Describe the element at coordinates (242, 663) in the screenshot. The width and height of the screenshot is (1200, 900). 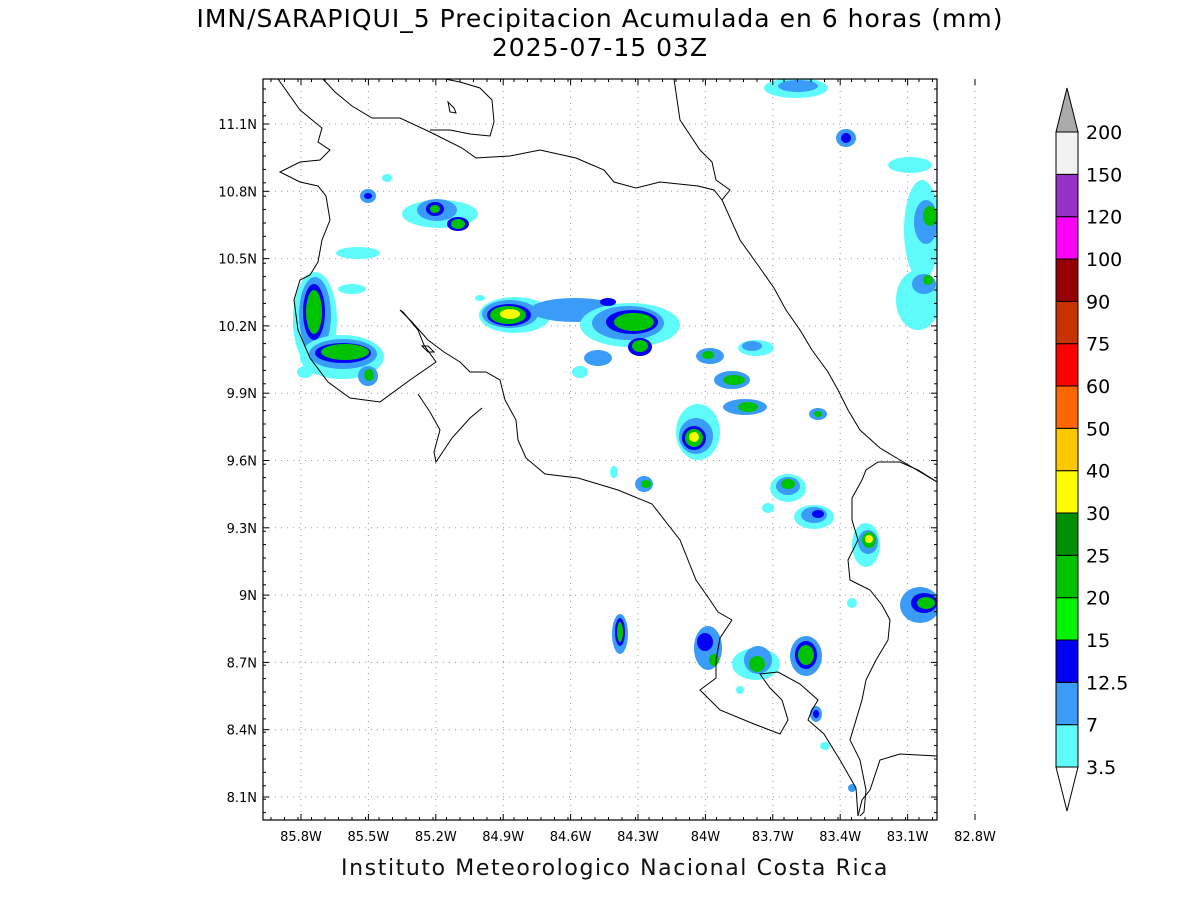
I see `latitude-tick-label: 8.7N` at that location.